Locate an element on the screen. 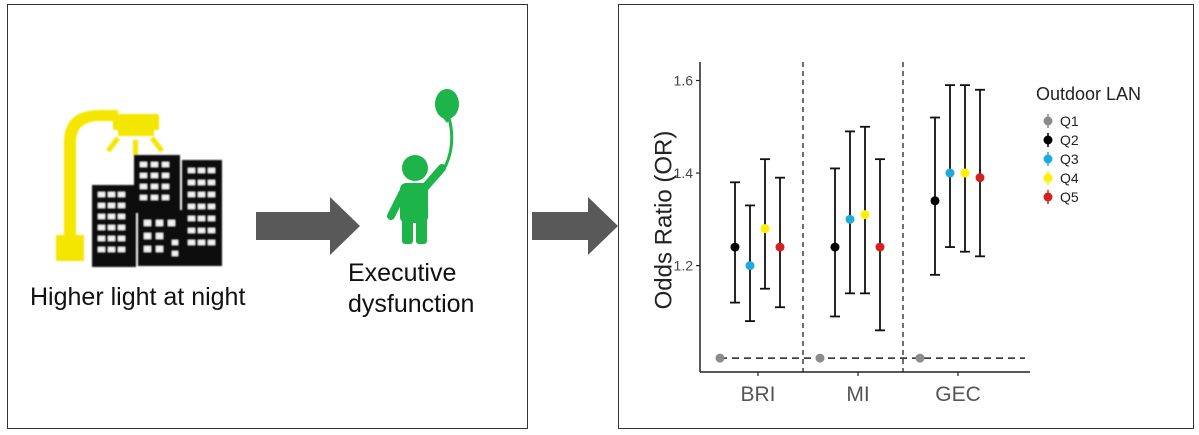 The image size is (1199, 435). legend-label: Q1 is located at coordinates (1069, 121).